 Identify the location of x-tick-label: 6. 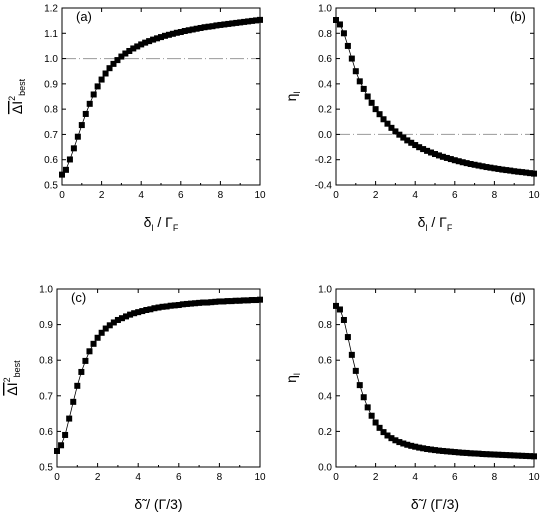
(455, 477).